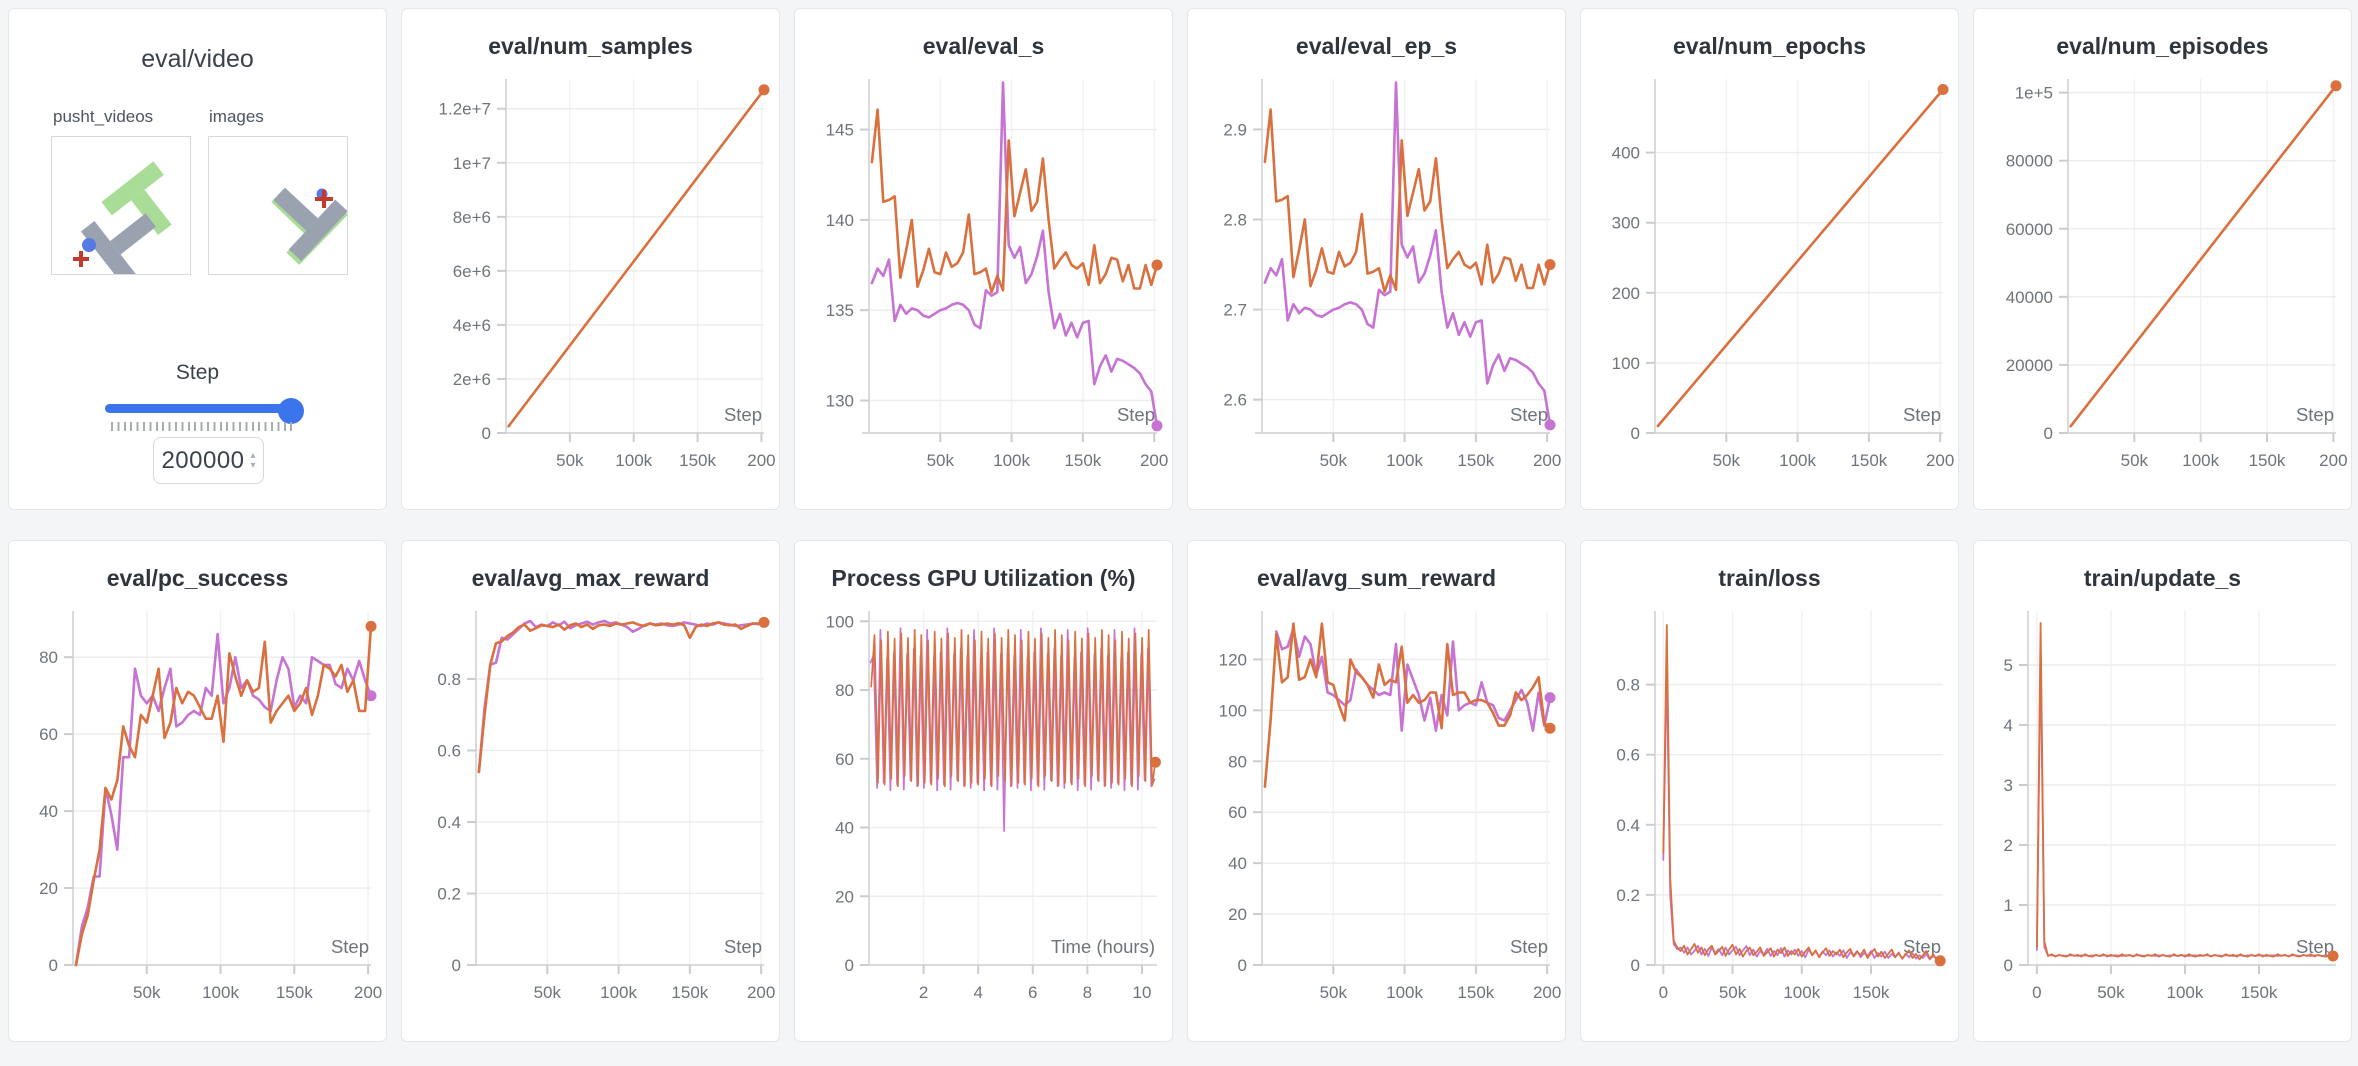 Image resolution: width=2358 pixels, height=1066 pixels. I want to click on svg-text: 2, so click(923, 992).